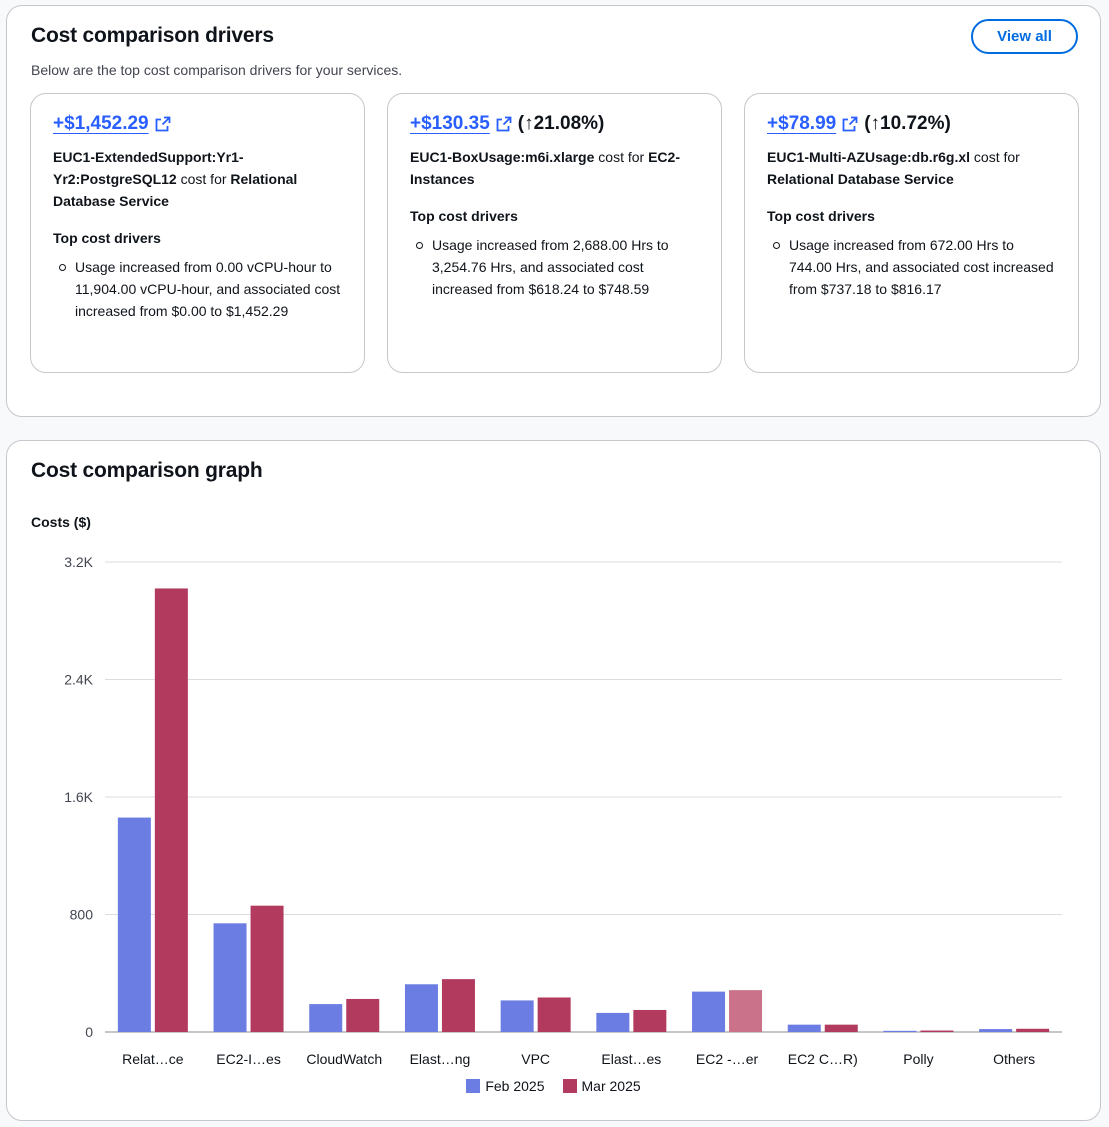 This screenshot has width=1109, height=1127. What do you see at coordinates (344, 1059) in the screenshot?
I see `x-tick-label: CloudWatch` at bounding box center [344, 1059].